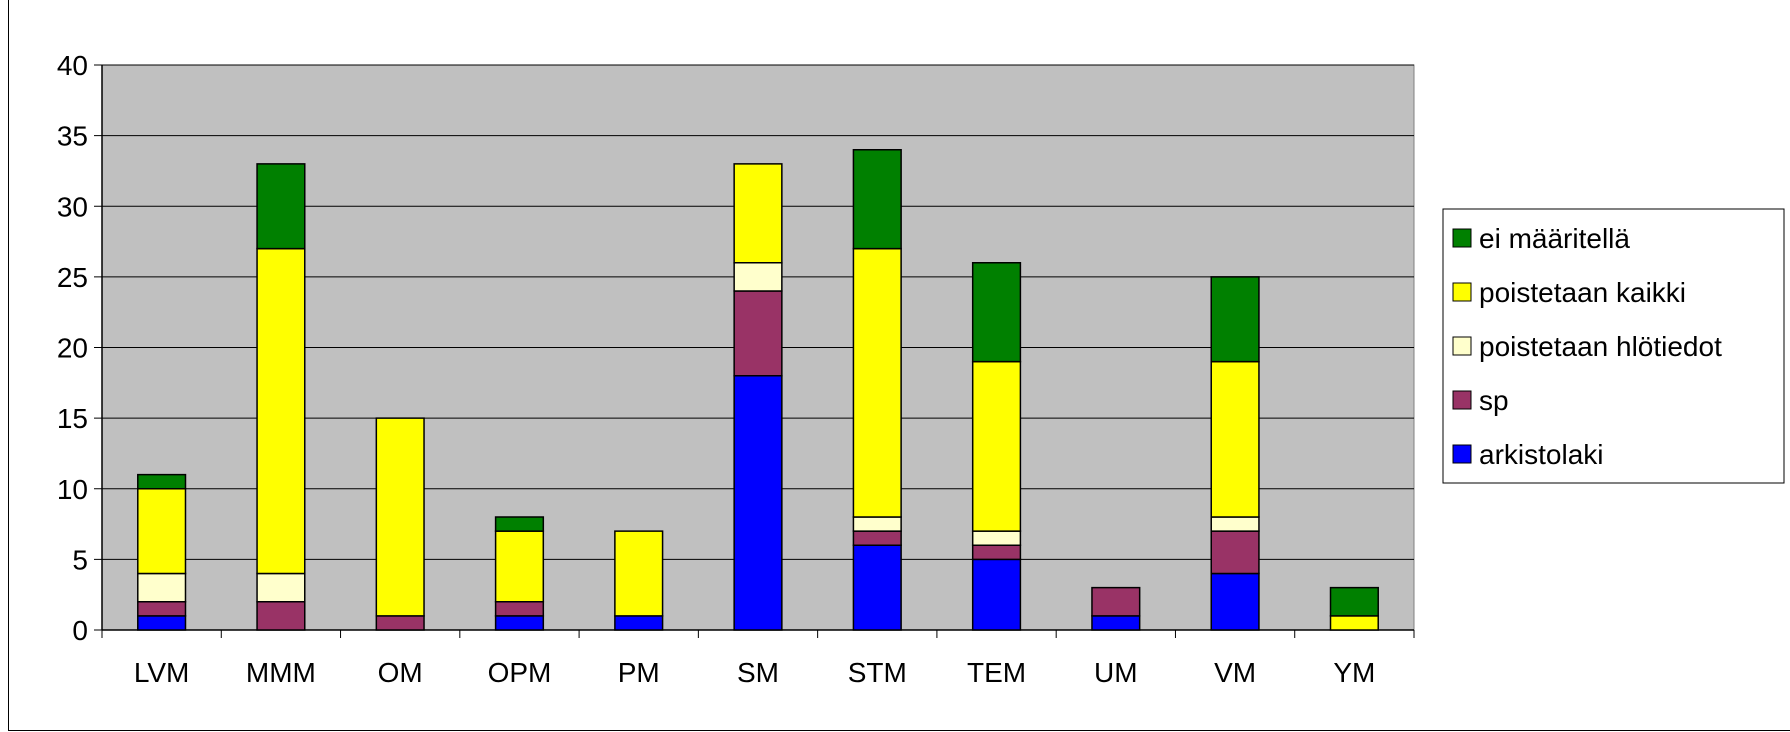 The width and height of the screenshot is (1790, 732). I want to click on x-tick-label: PM, so click(639, 672).